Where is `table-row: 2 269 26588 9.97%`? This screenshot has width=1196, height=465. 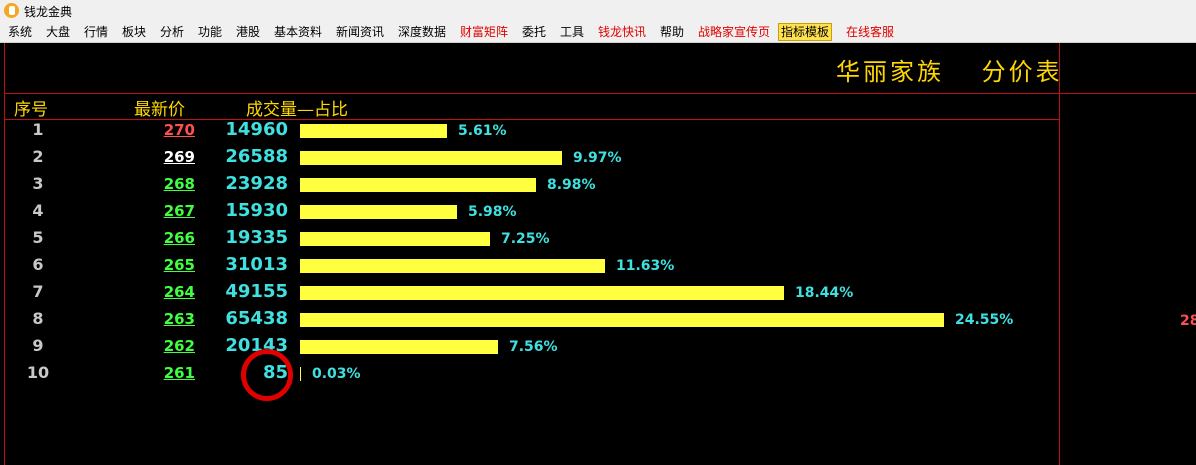
table-row: 2 269 26588 9.97% is located at coordinates (529, 158).